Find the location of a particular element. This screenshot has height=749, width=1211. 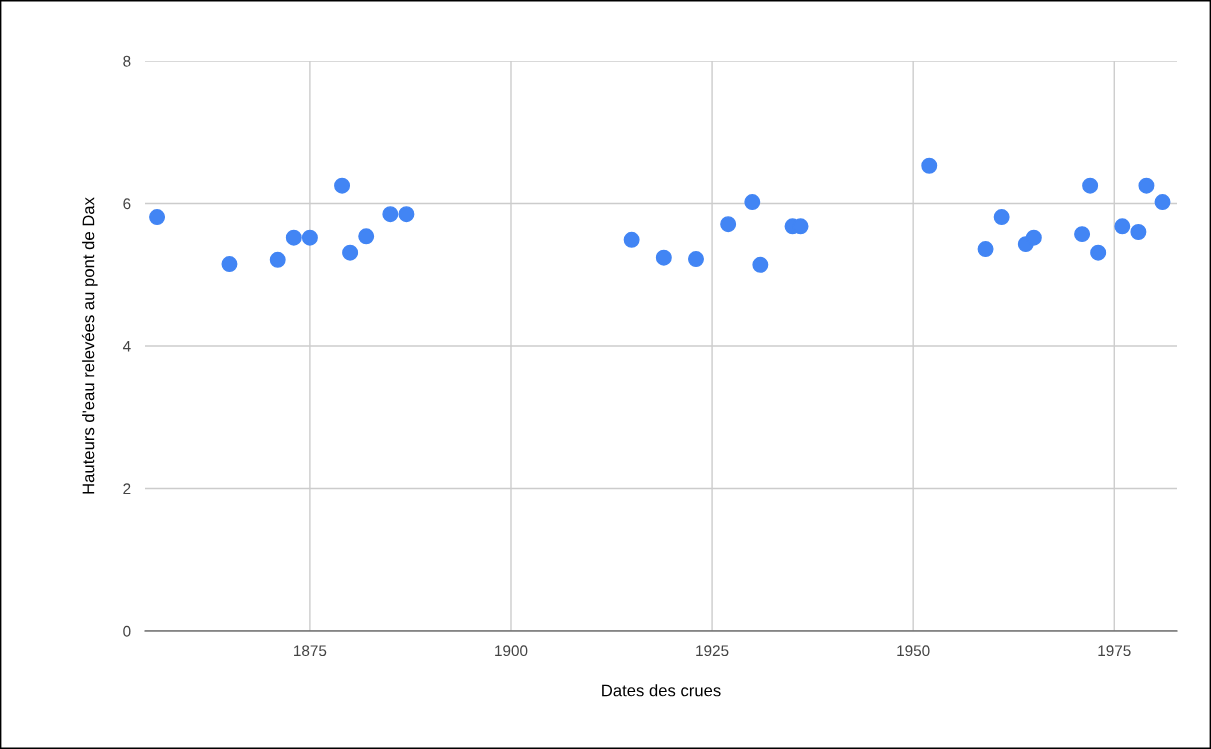

y-tick-label: 2 is located at coordinates (127, 489).